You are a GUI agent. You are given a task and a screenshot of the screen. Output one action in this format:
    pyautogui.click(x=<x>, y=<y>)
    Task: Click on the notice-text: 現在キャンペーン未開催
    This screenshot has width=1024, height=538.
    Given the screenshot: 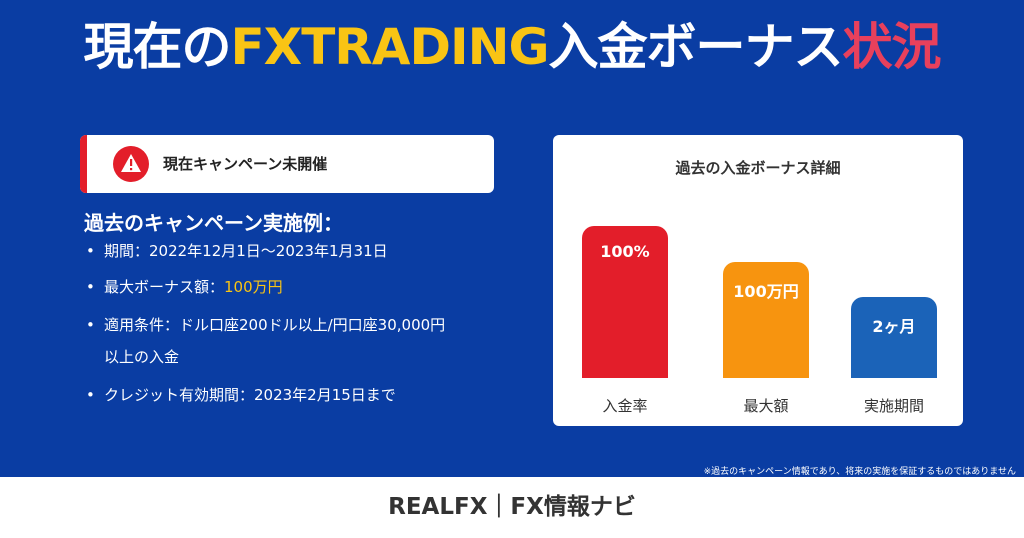 What is the action you would take?
    pyautogui.click(x=245, y=164)
    